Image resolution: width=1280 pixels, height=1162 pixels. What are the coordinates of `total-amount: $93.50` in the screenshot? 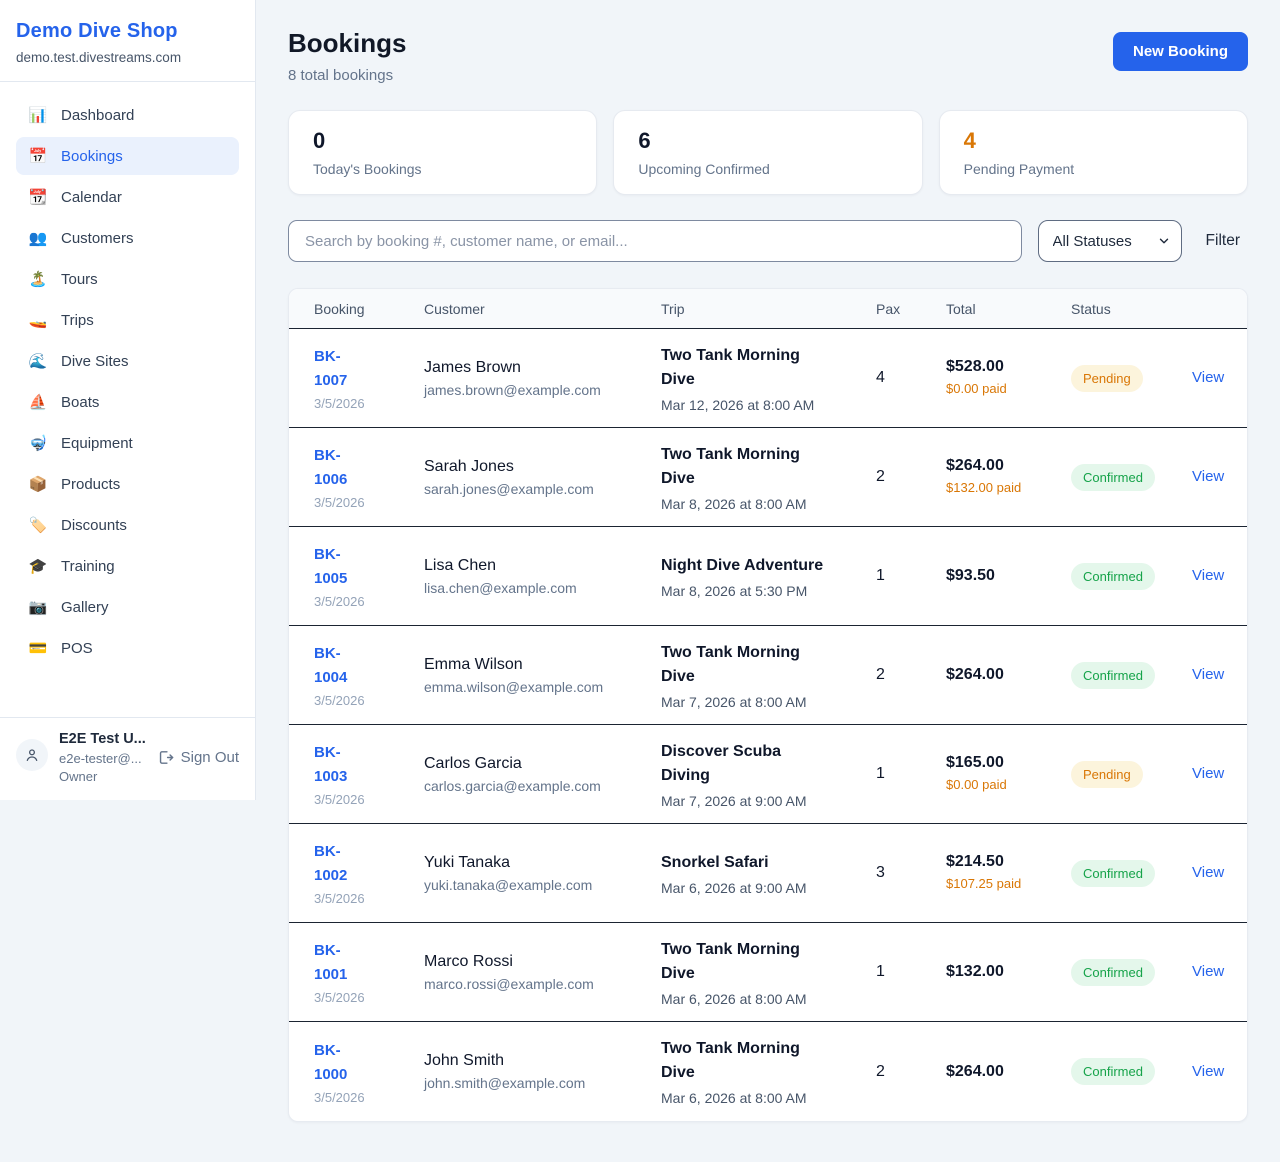 It's located at (970, 575).